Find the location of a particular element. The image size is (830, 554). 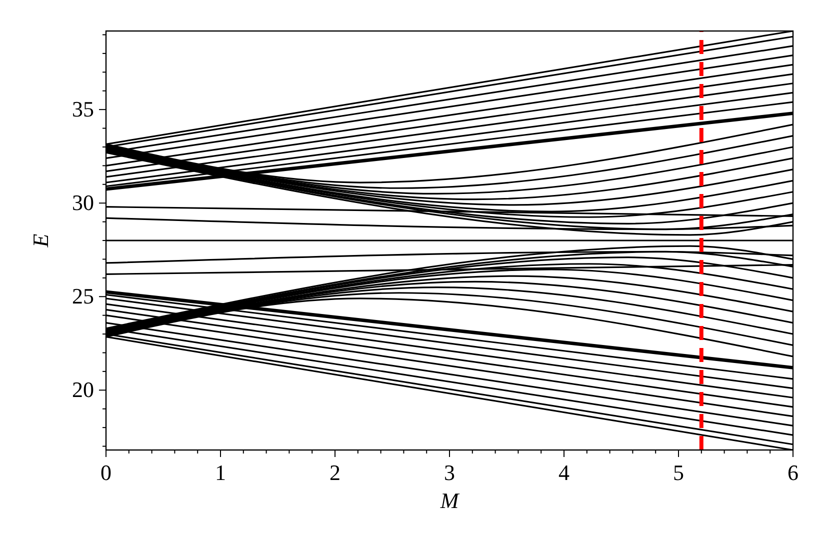

x-tick-label: 2 is located at coordinates (335, 472).